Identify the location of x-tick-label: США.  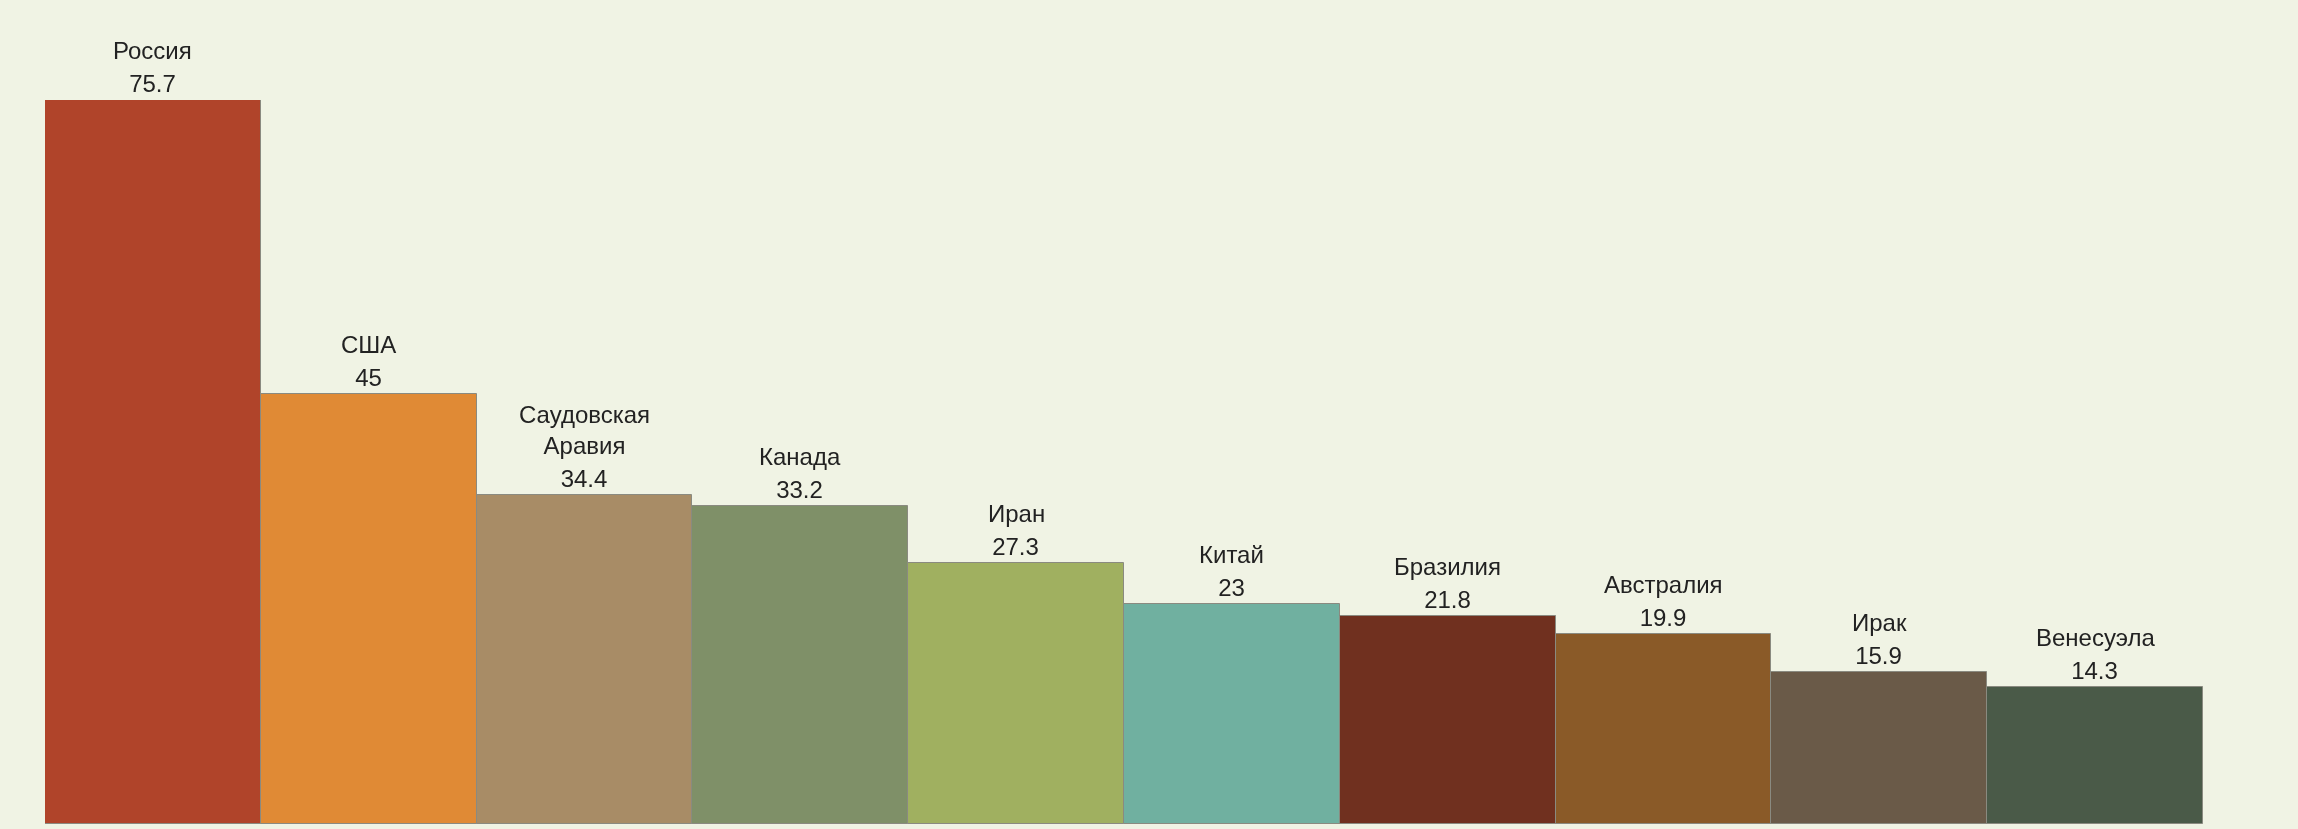
(369, 344).